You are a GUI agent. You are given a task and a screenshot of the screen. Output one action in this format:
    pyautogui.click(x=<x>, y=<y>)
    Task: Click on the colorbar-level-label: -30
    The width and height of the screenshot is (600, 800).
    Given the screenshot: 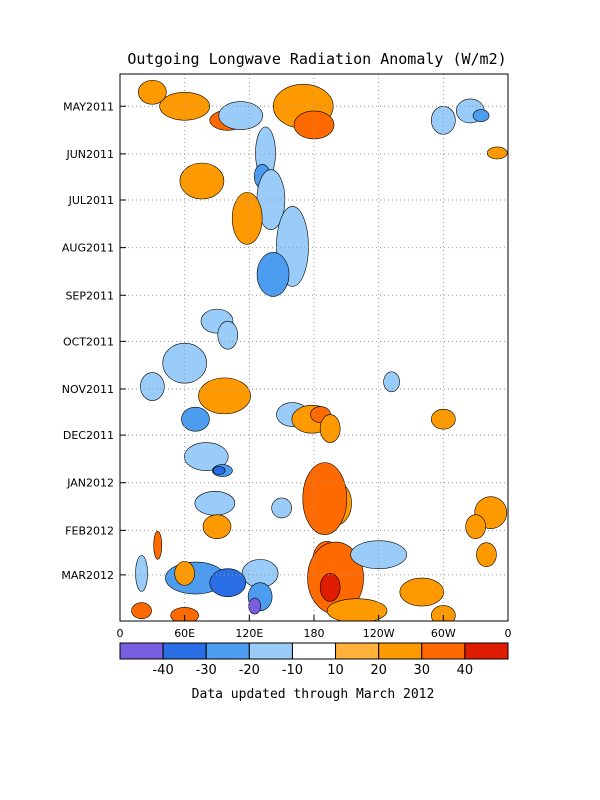 What is the action you would take?
    pyautogui.click(x=206, y=670)
    